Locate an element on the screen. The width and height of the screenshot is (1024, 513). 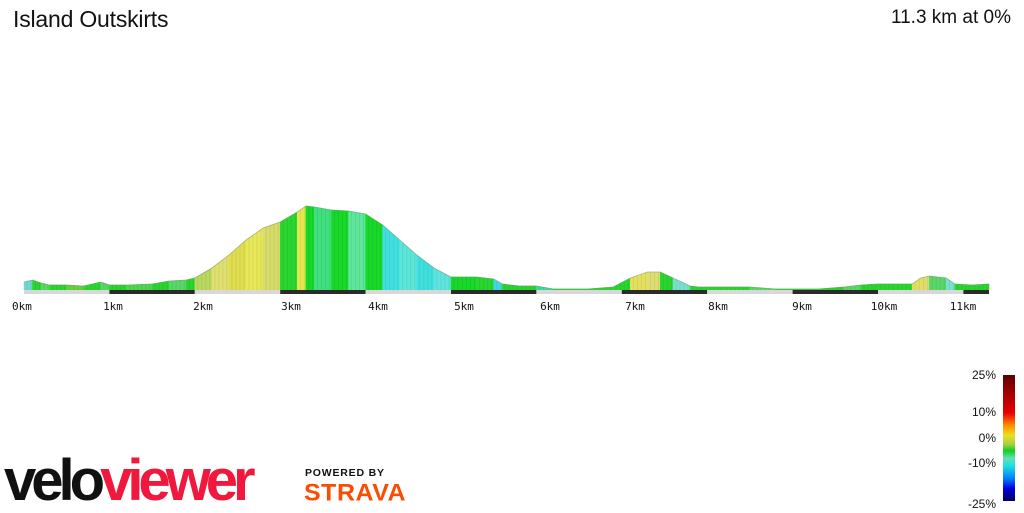
legend-label-minus-10: -10% is located at coordinates (981, 463).